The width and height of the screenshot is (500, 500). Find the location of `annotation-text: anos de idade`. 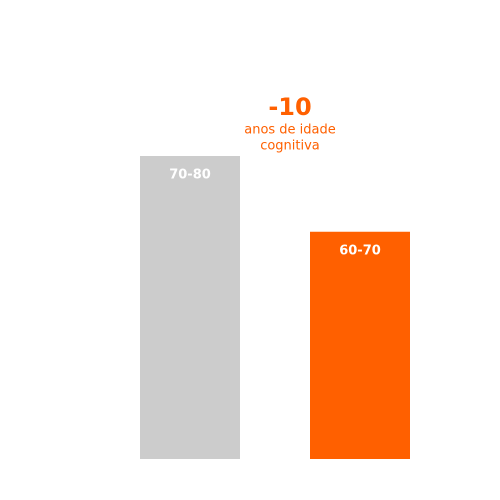

annotation-text: anos de idade is located at coordinates (290, 130).